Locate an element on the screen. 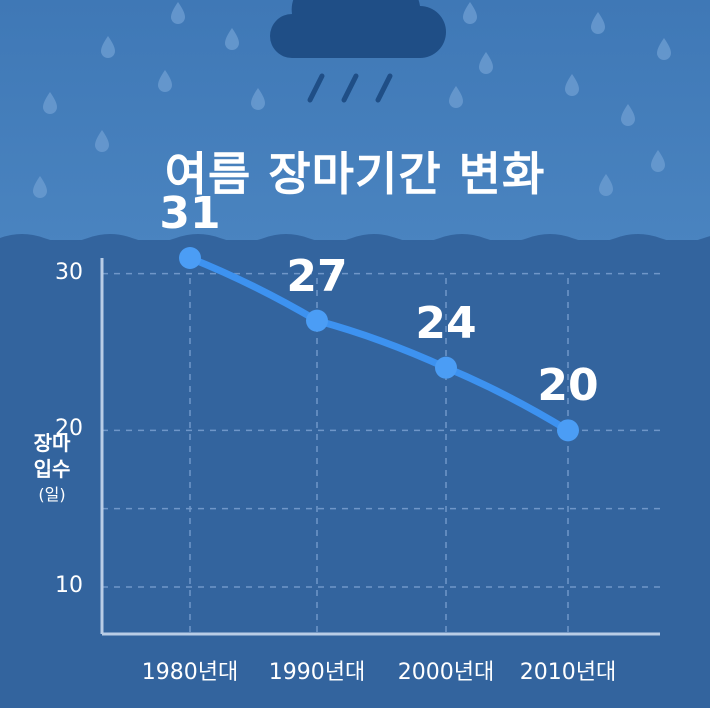  y-axis-label-line1: 장마 is located at coordinates (52, 443).